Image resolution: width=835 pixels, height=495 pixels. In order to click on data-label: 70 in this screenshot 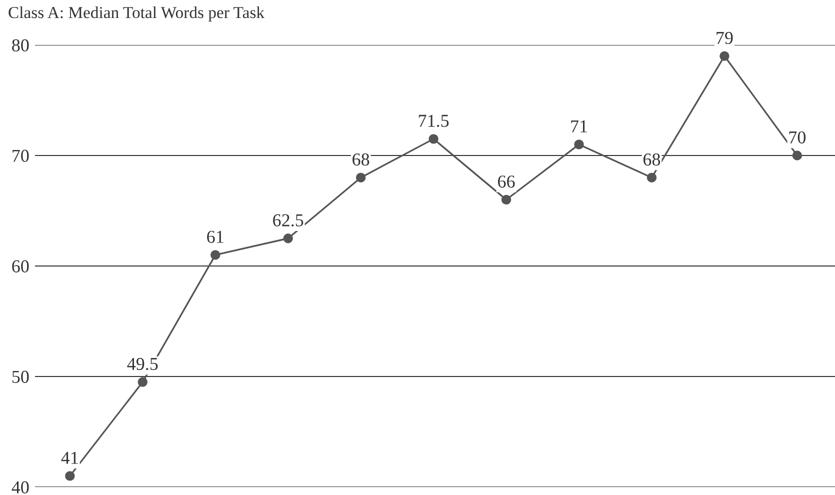, I will do `click(797, 137)`.